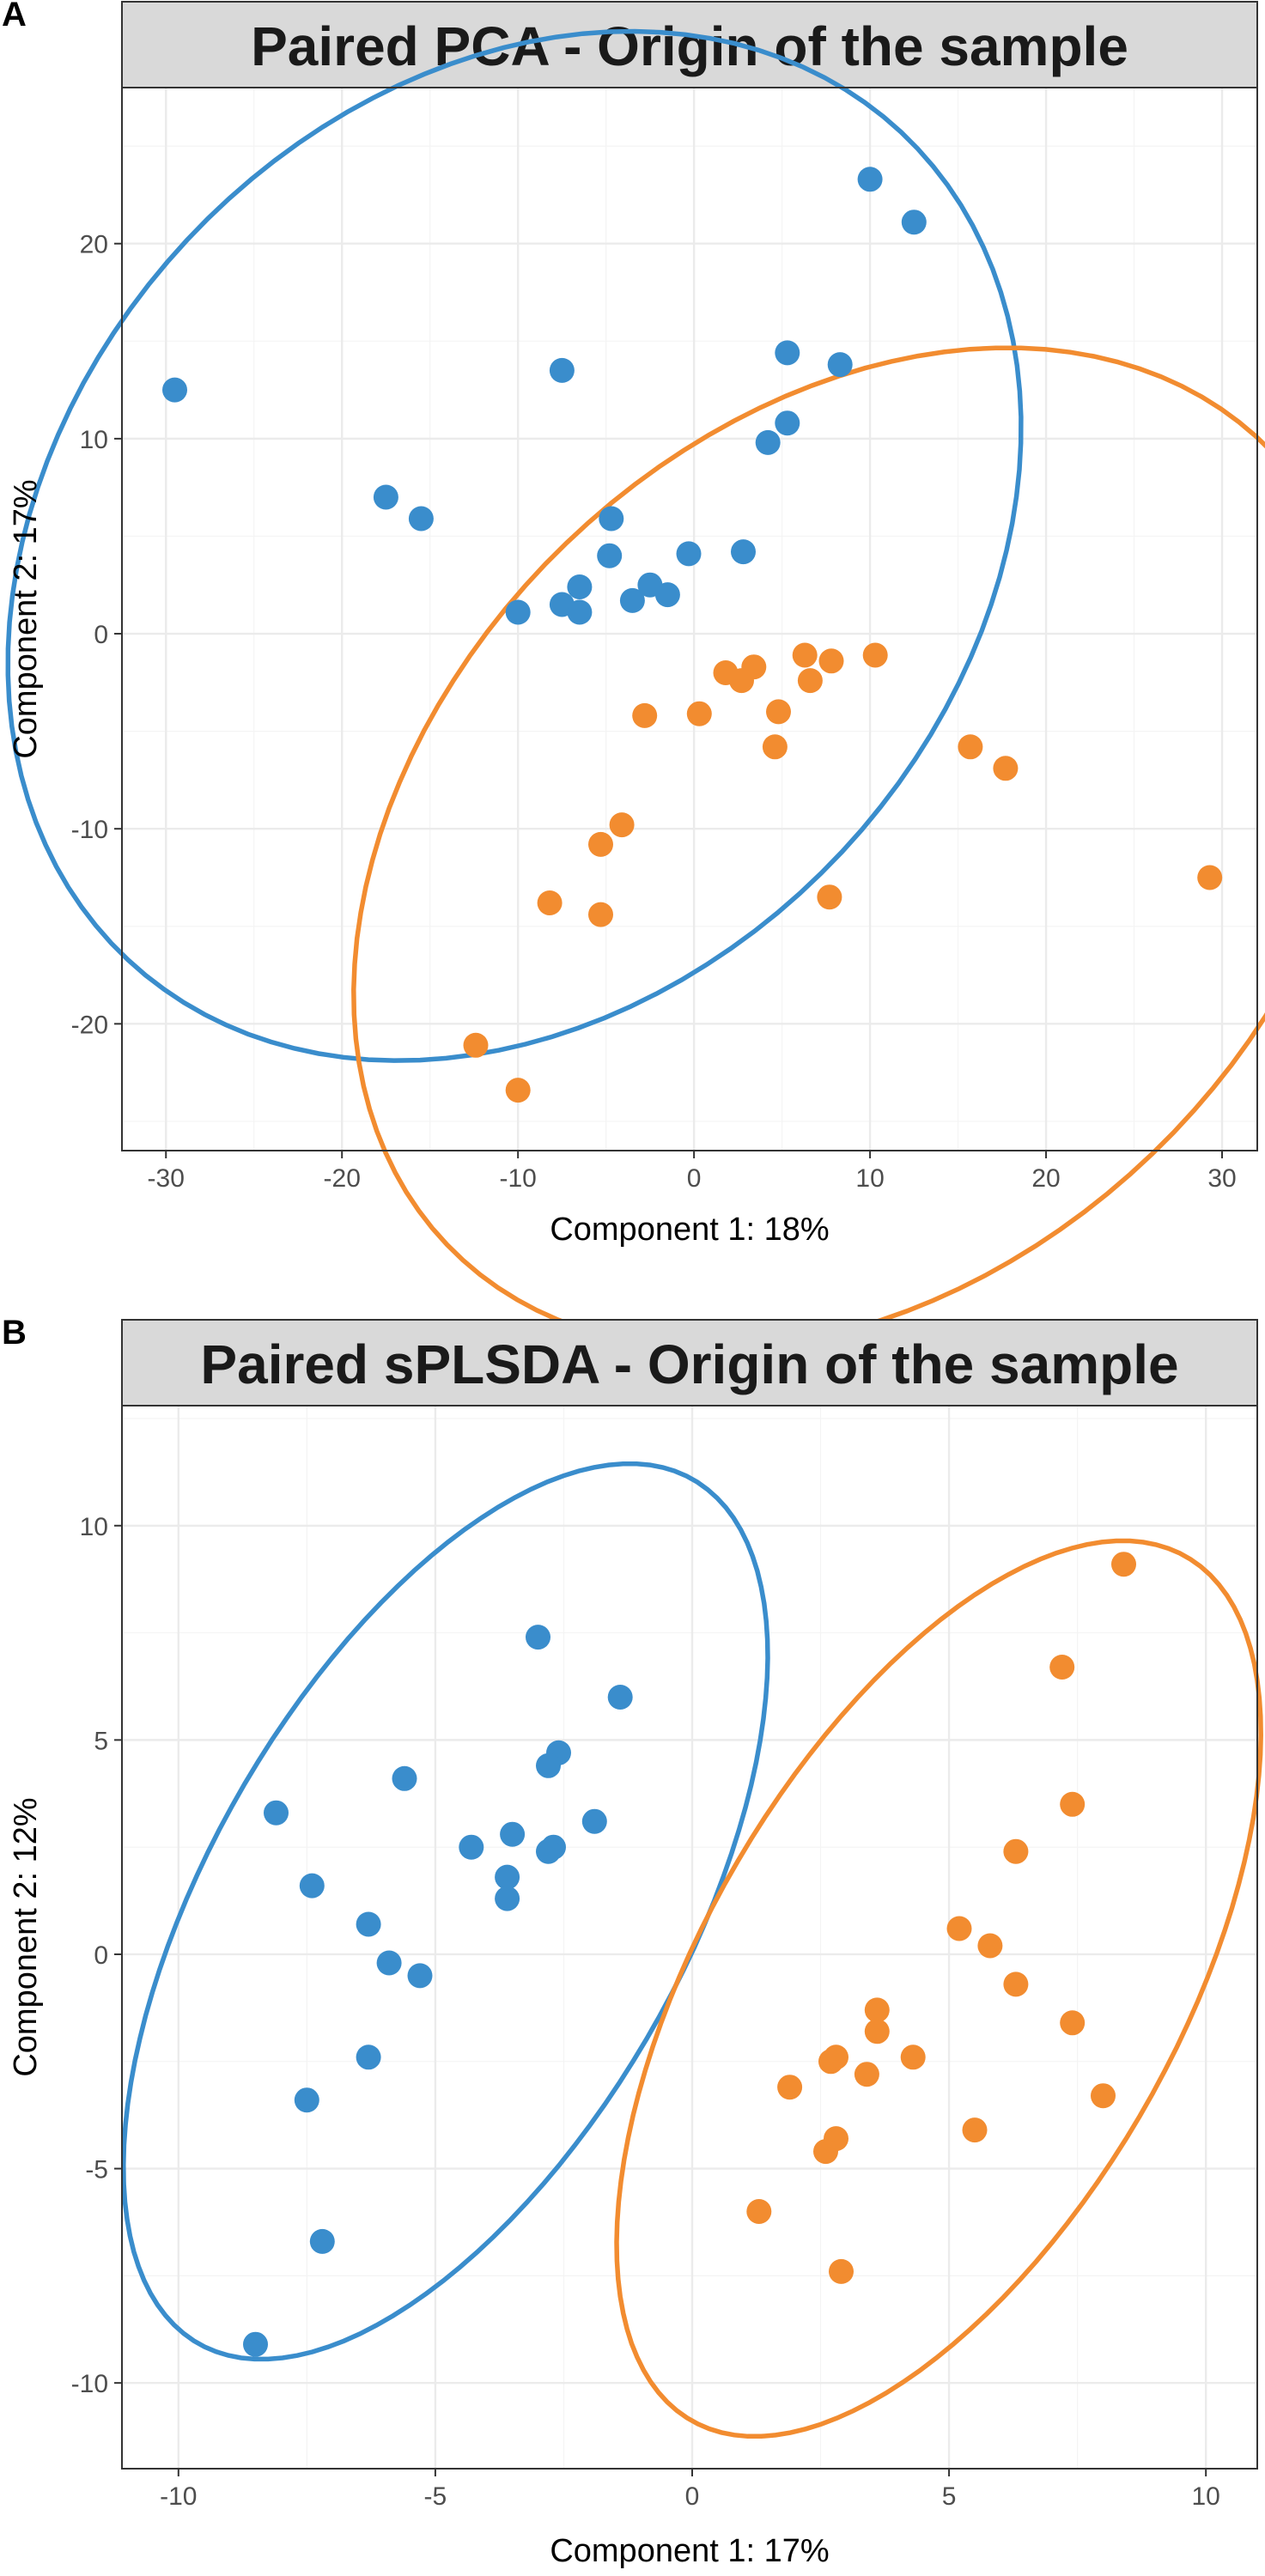  Describe the element at coordinates (869, 1178) in the screenshot. I see `x-tick-label: 10` at that location.